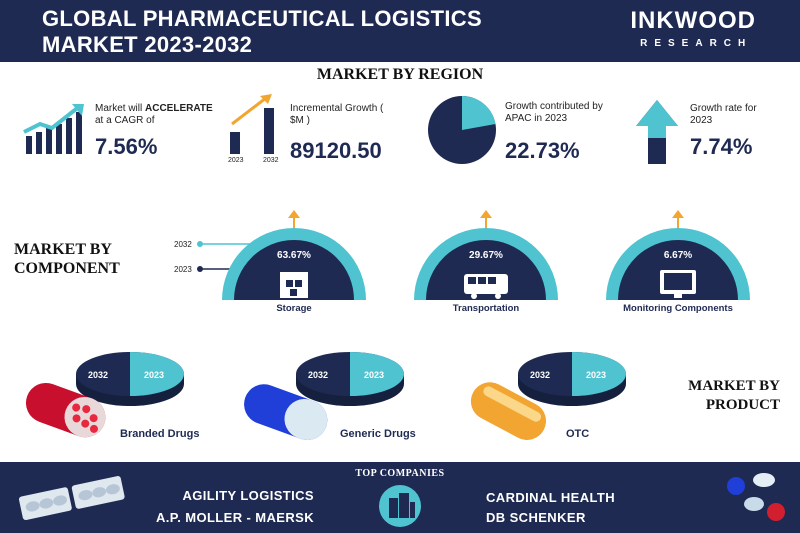 The image size is (800, 533). I want to click on storage-label: Storage, so click(294, 308).